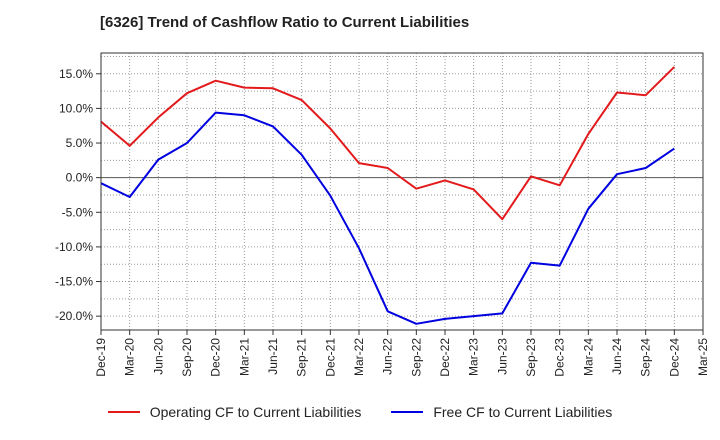 The image size is (720, 440). I want to click on x-tick-label: Mar-25, so click(703, 357).